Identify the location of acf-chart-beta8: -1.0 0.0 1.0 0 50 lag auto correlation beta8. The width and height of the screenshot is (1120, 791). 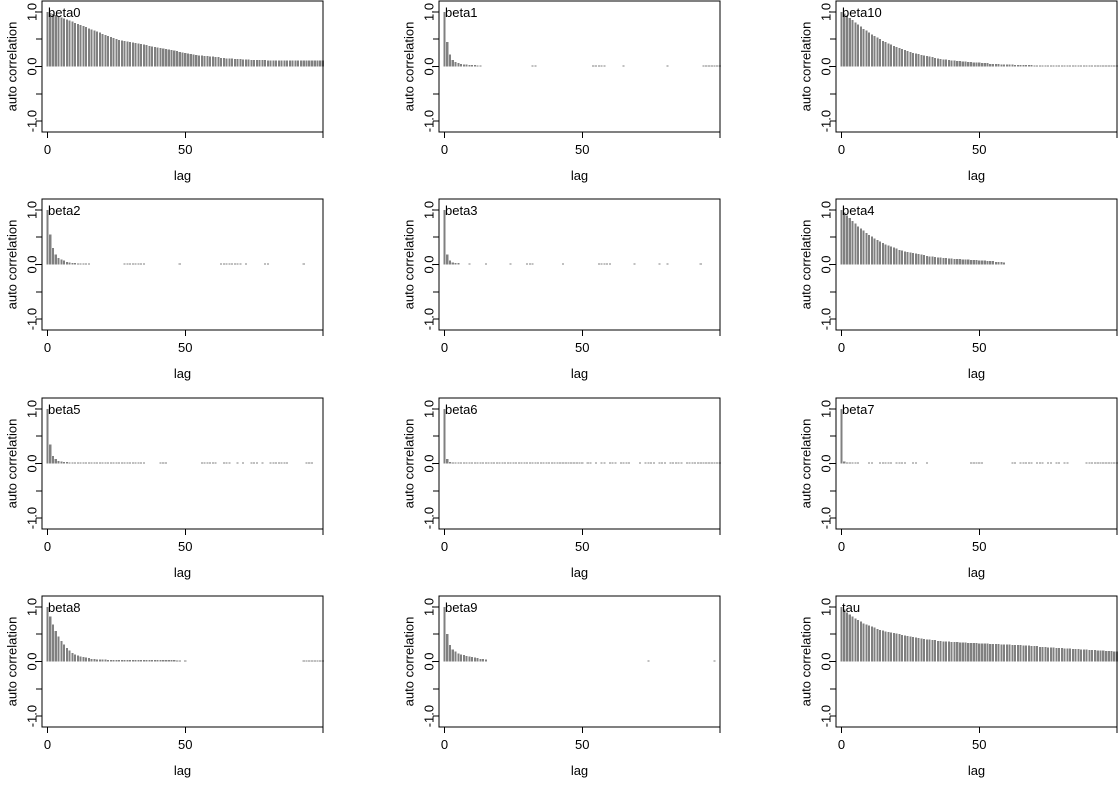
(165, 686).